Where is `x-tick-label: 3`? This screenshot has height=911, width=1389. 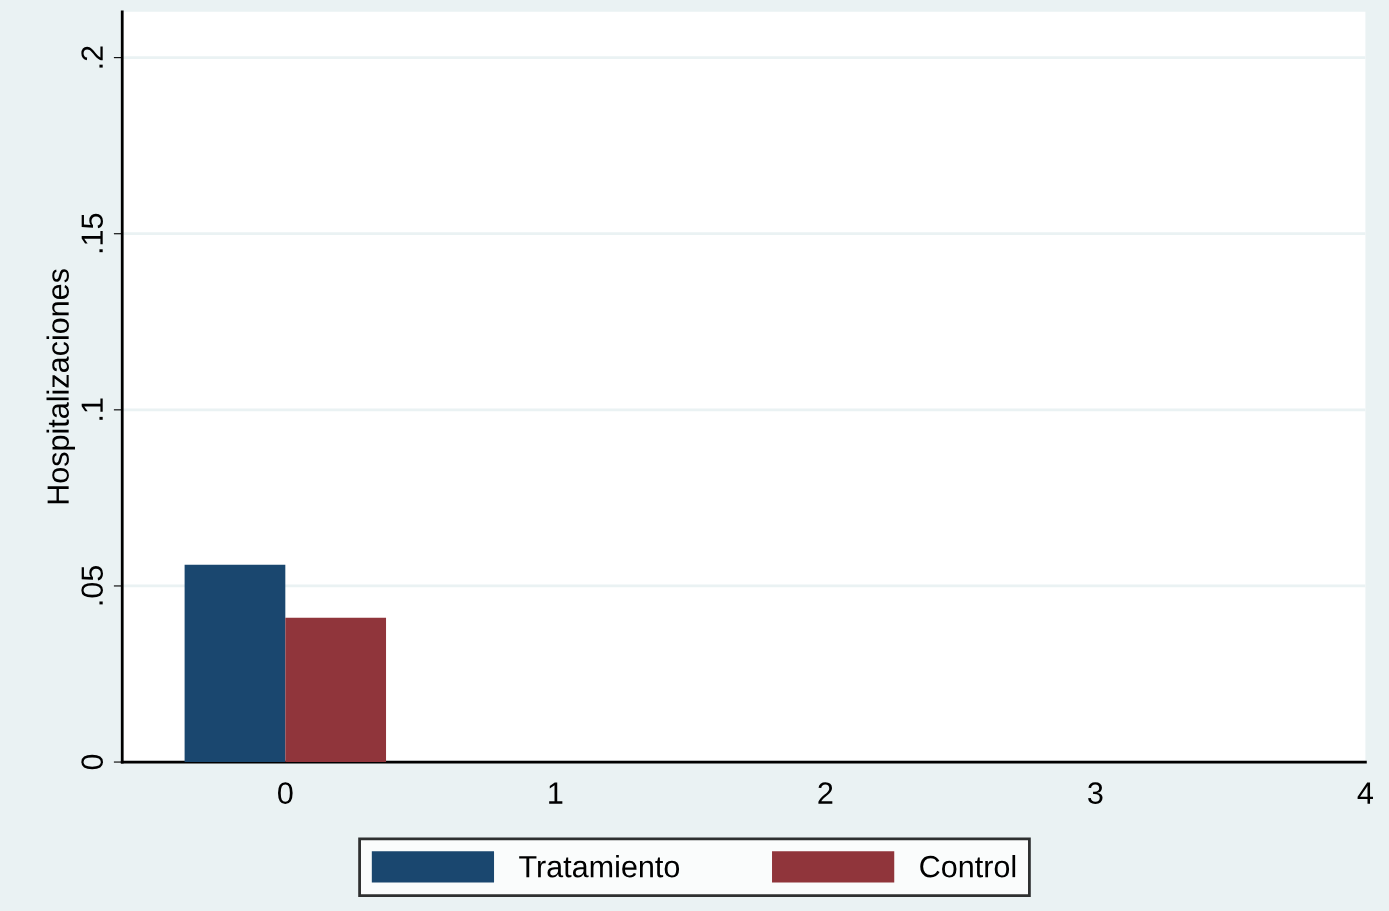 x-tick-label: 3 is located at coordinates (1095, 793).